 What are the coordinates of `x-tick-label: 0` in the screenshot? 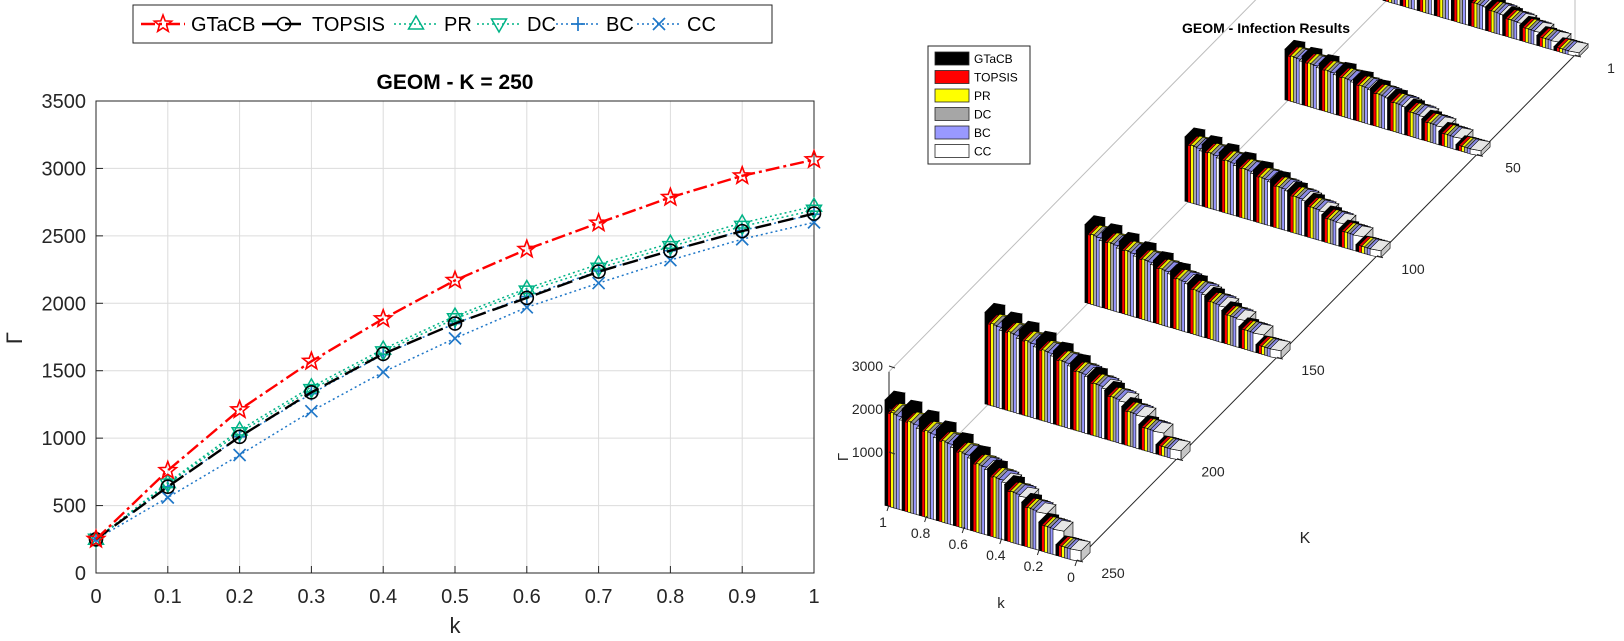 It's located at (95, 597).